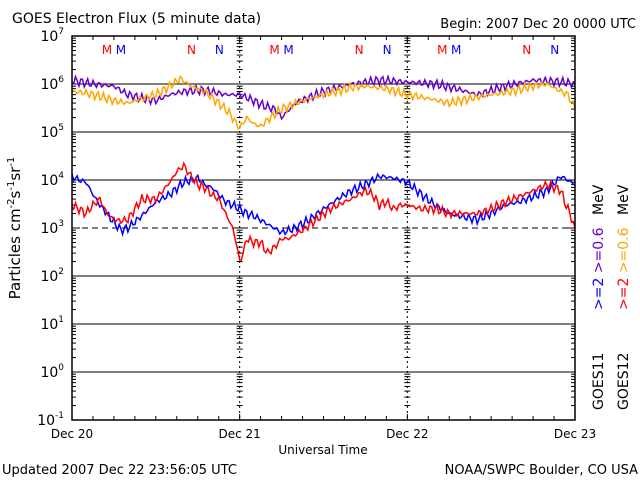 The height and width of the screenshot is (484, 640). Describe the element at coordinates (624, 381) in the screenshot. I see `legend-goes12-label: GOES12` at that location.